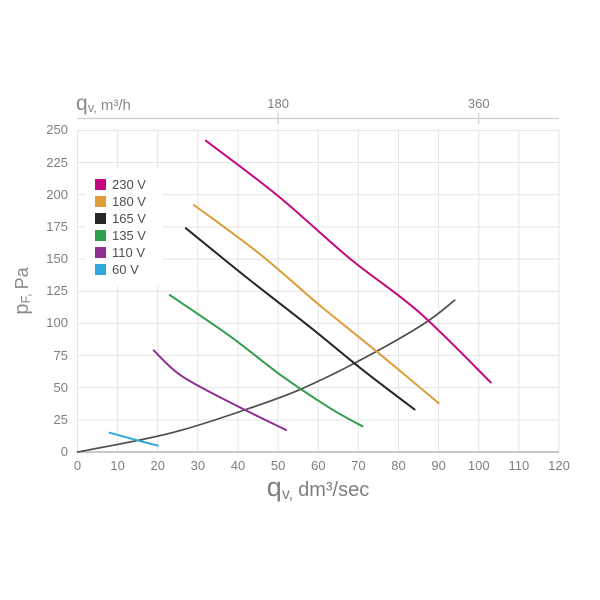  Describe the element at coordinates (22, 309) in the screenshot. I see `y-axis-title-symbol: p` at that location.